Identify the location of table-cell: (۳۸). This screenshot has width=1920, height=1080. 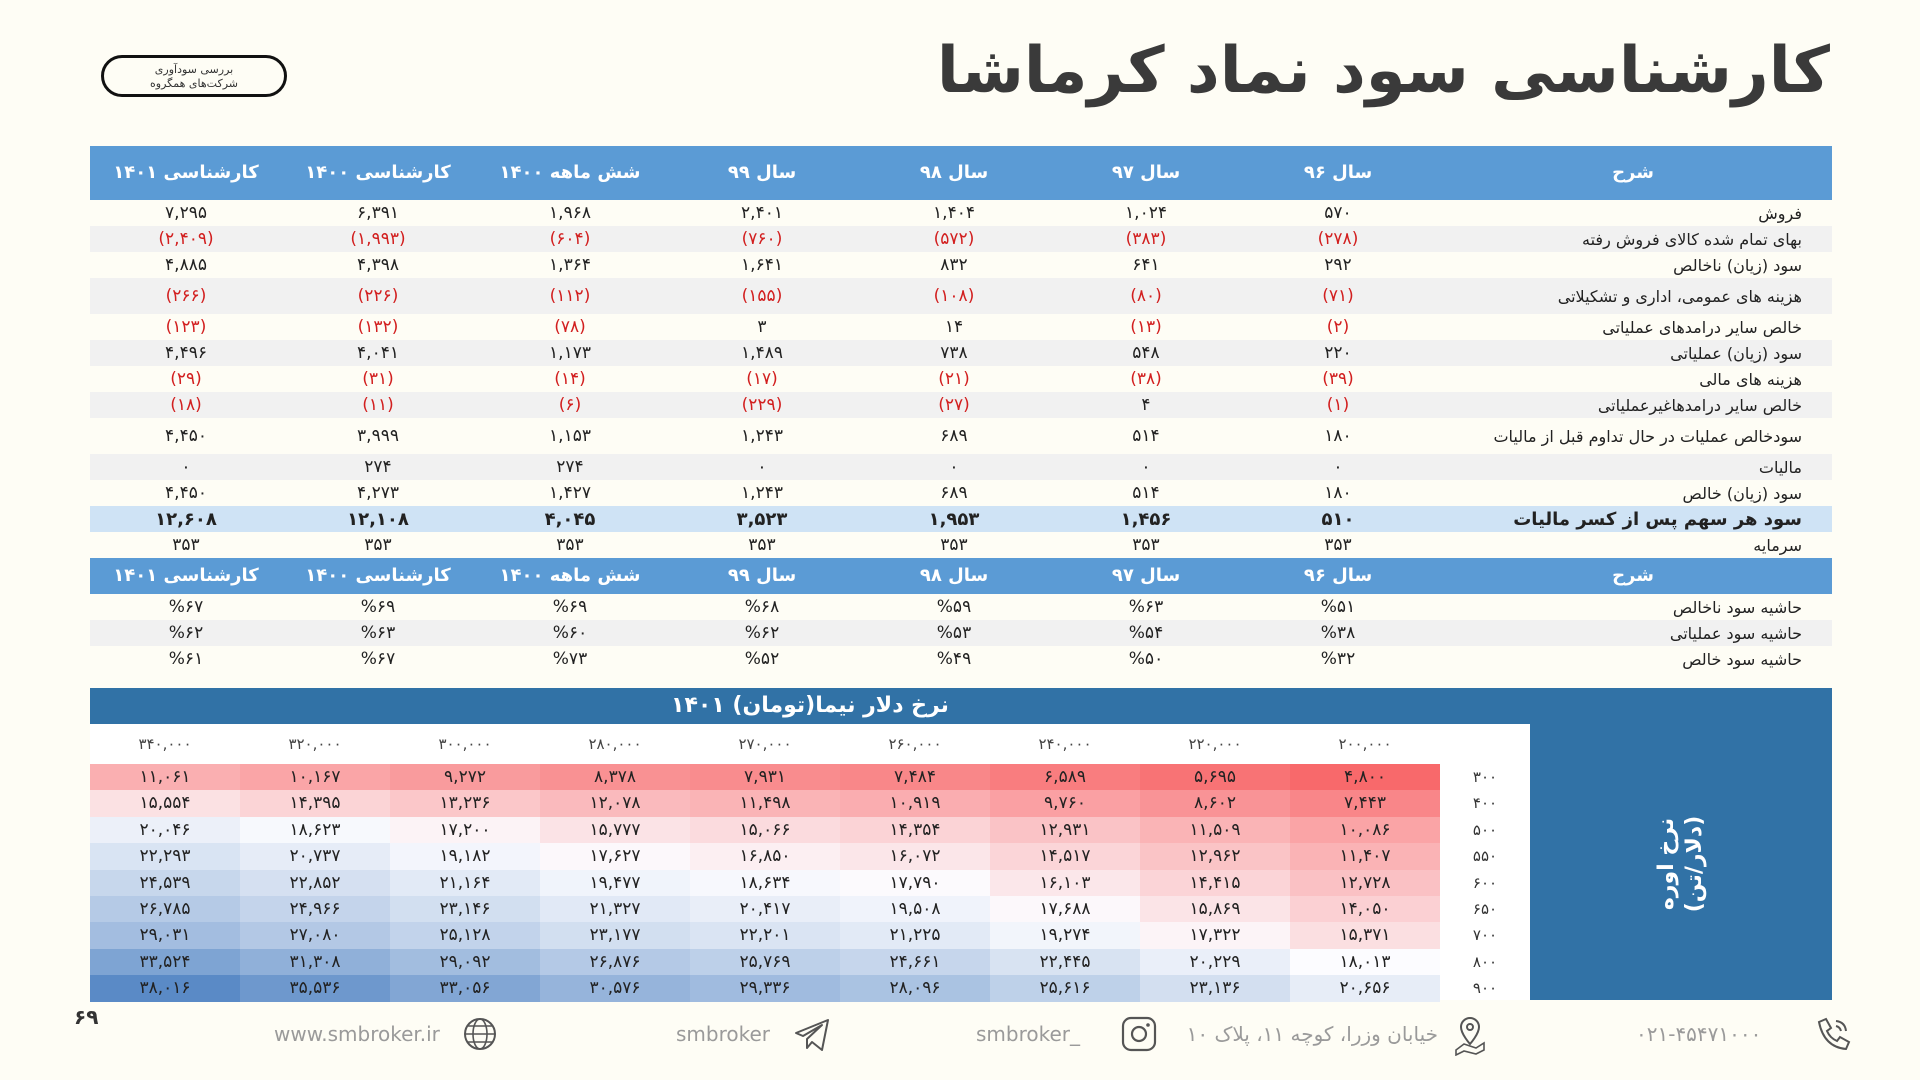
(1146, 379).